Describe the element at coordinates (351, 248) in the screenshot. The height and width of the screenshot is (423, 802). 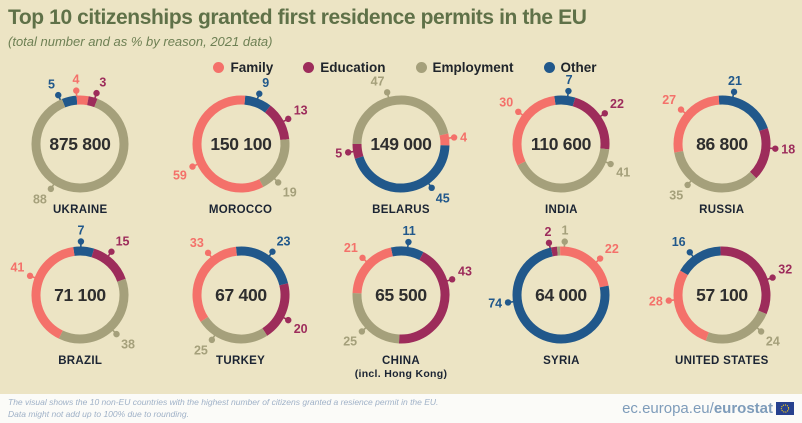
I see `segment-value-family: 21` at that location.